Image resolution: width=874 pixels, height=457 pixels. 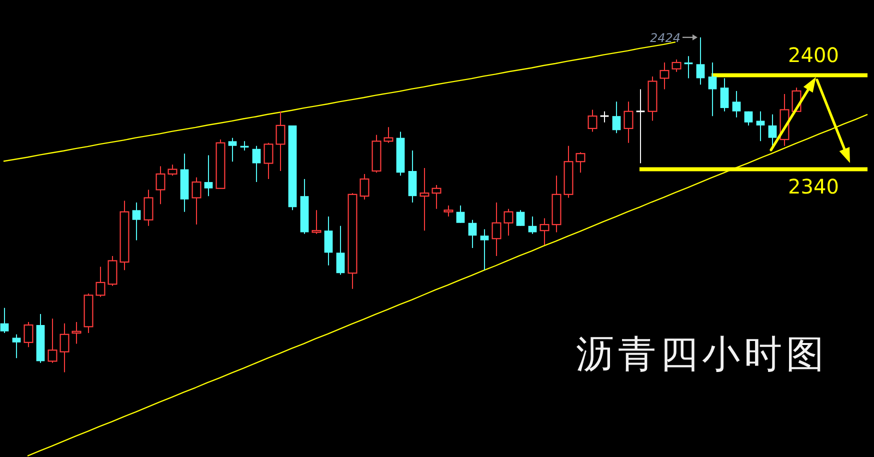 I want to click on series-label: 2400, so click(x=813, y=55).